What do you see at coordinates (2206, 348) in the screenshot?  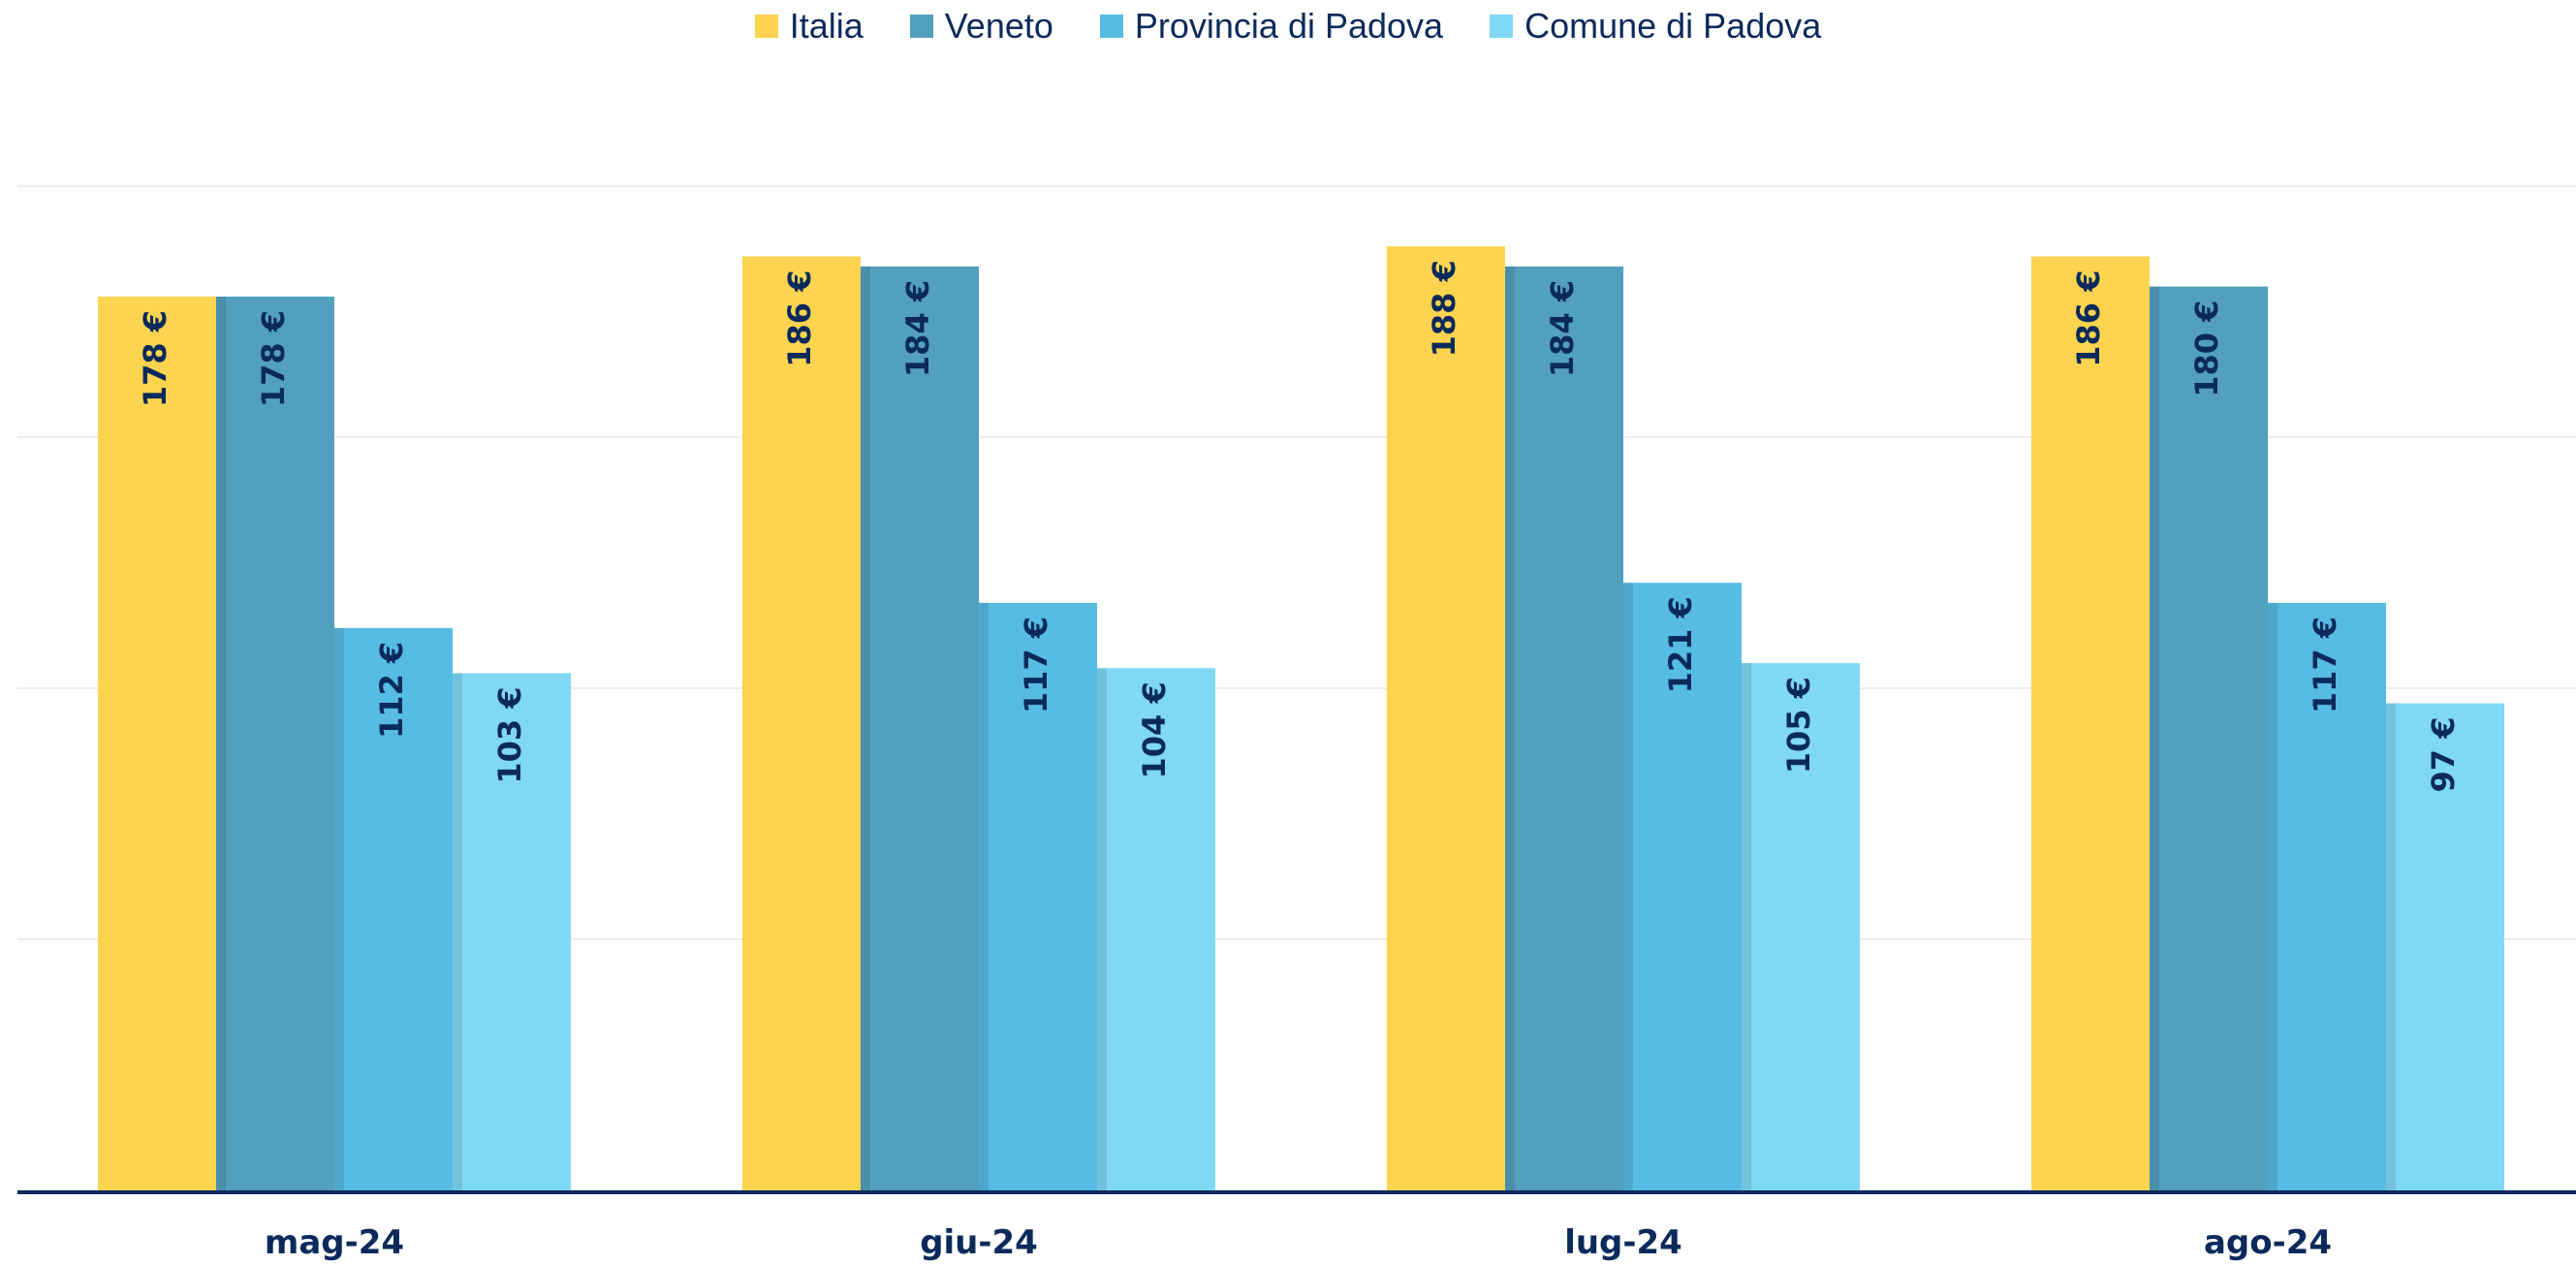 I see `bar-value-label: 180 €` at bounding box center [2206, 348].